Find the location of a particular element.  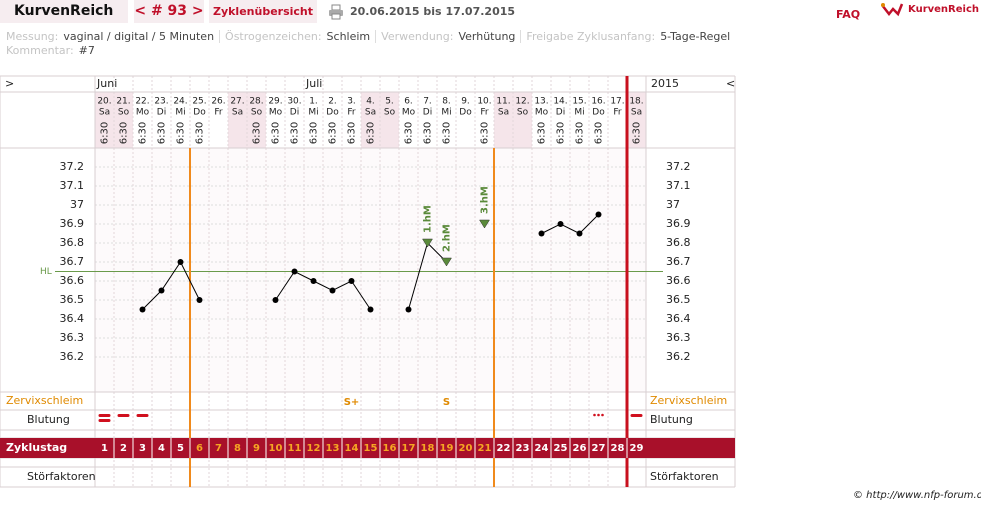

cycle-day: 6 is located at coordinates (199, 448).